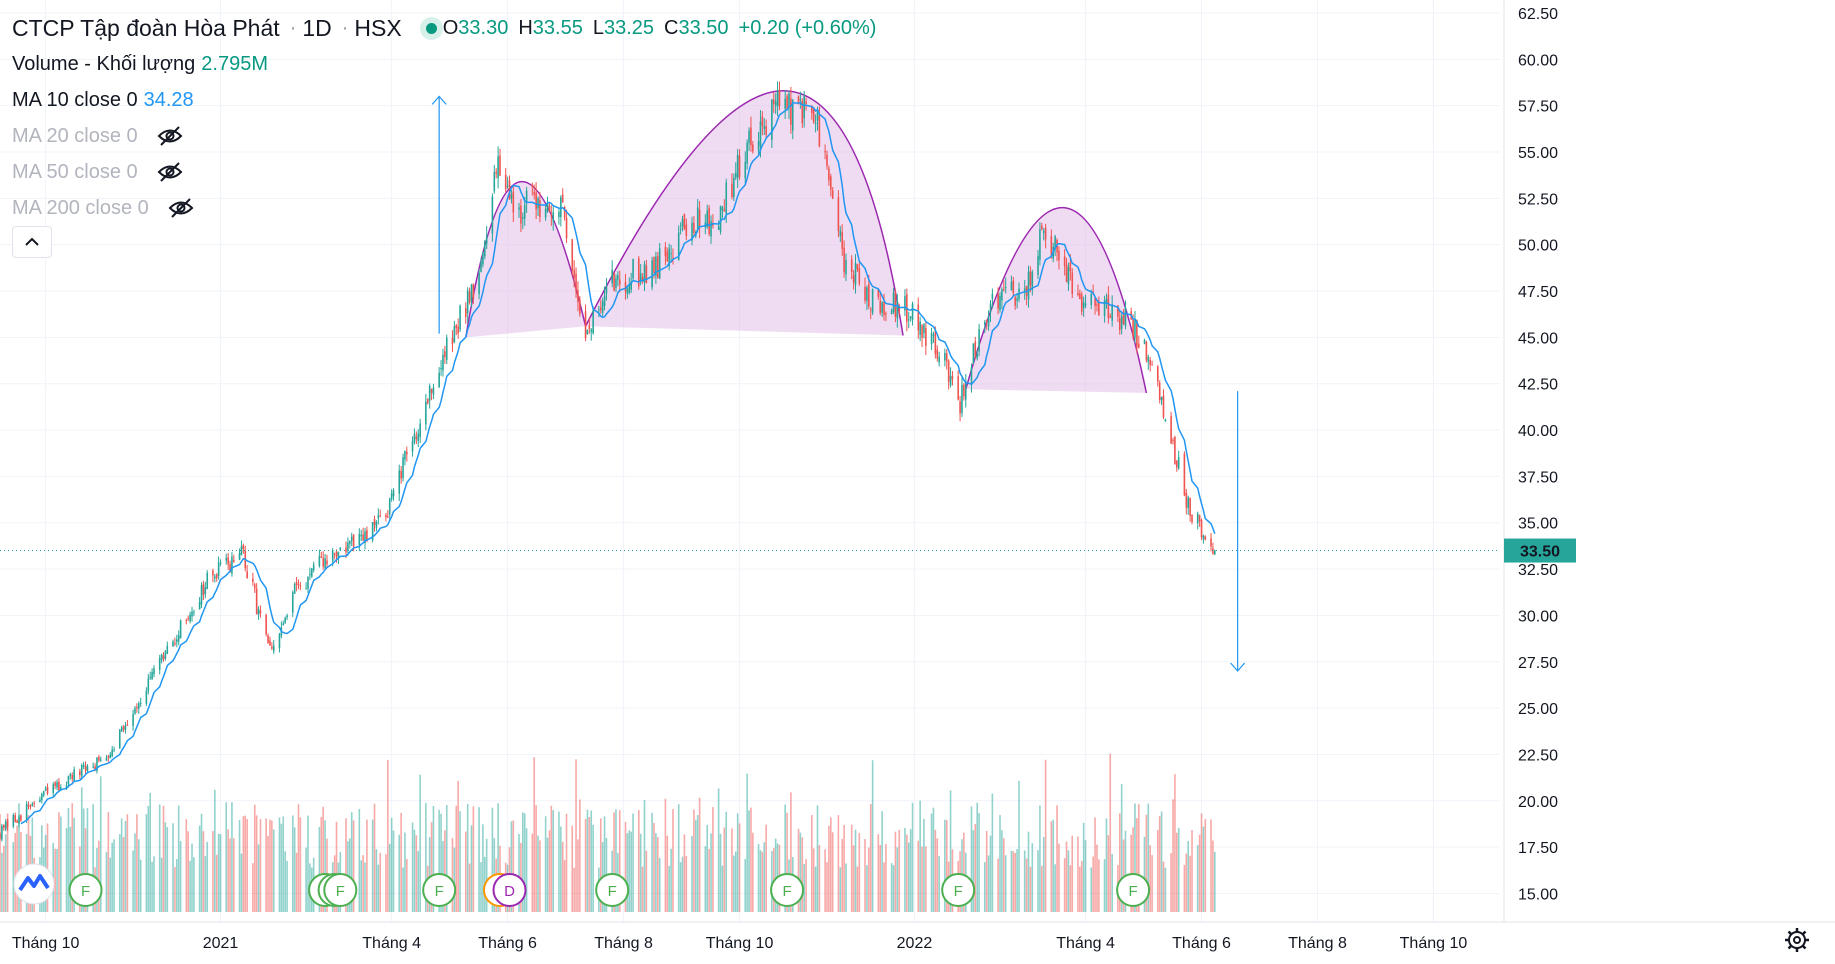 This screenshot has height=964, width=1835. I want to click on price-tick-label: 27.50, so click(1538, 663).